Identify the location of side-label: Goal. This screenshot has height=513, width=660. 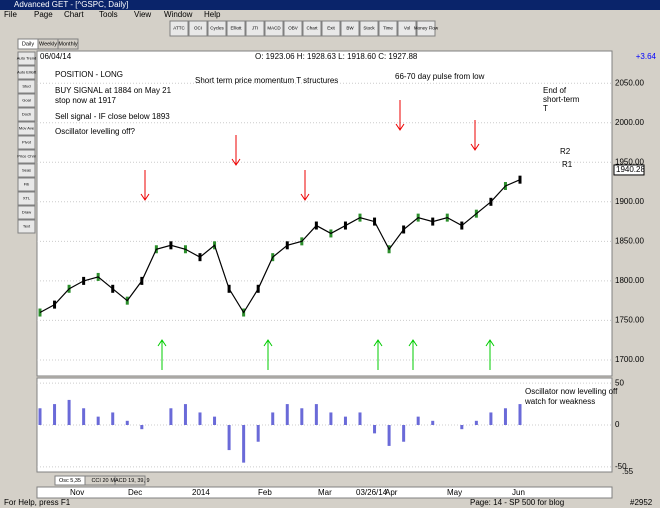
(26, 100).